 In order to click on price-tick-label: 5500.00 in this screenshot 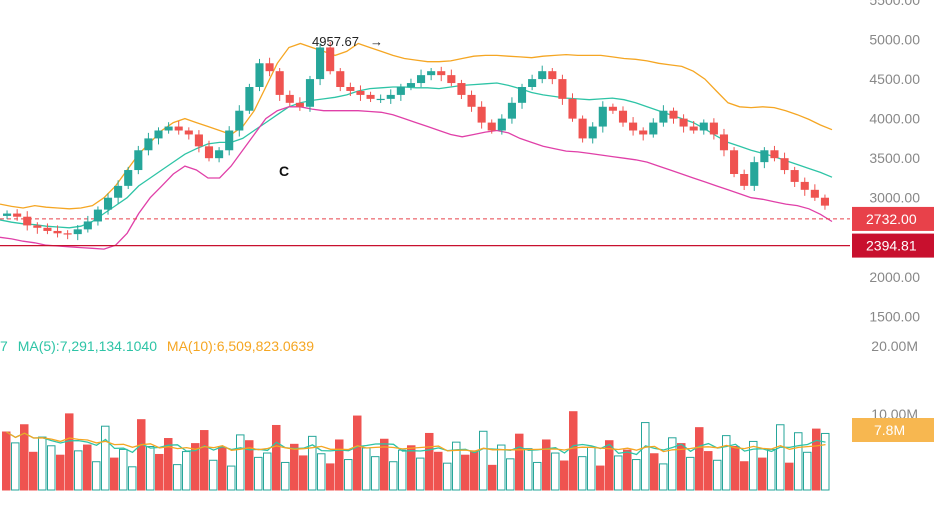, I will do `click(894, 4)`.